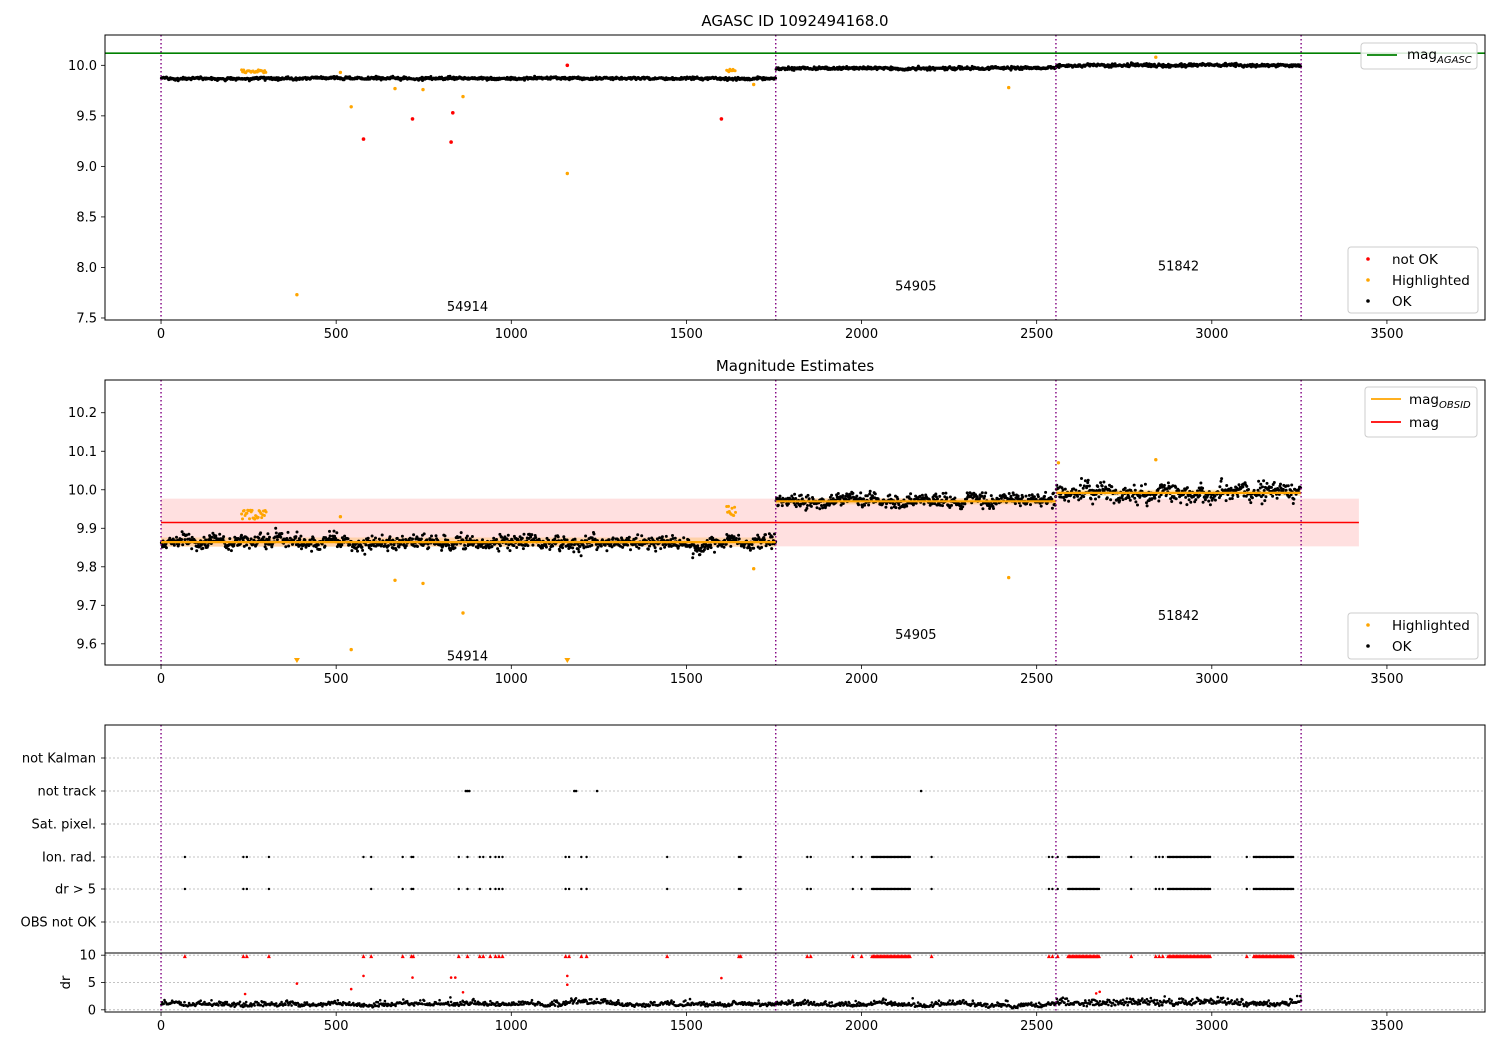 This screenshot has width=1500, height=1050. What do you see at coordinates (371, 889) in the screenshot?
I see `dr5-flag` at bounding box center [371, 889].